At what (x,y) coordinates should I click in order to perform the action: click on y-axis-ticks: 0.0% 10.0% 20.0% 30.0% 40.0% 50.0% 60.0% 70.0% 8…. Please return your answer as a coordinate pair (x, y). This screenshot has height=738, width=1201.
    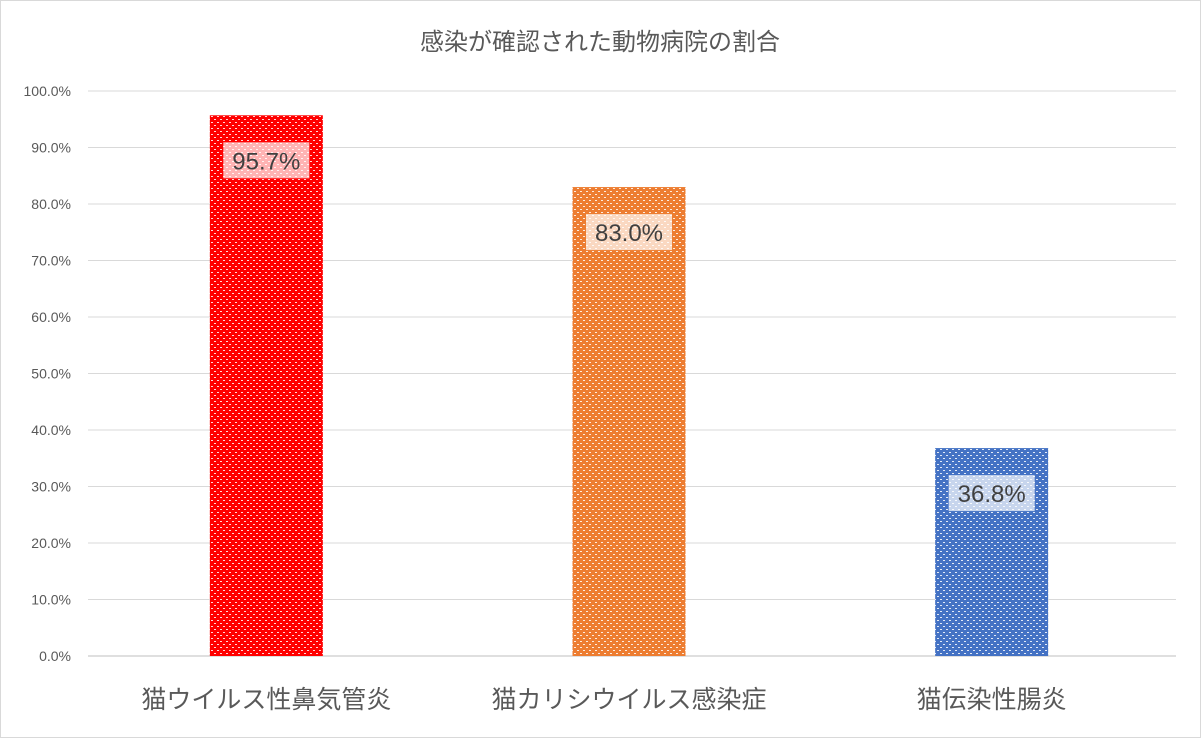
    Looking at the image, I should click on (47, 373).